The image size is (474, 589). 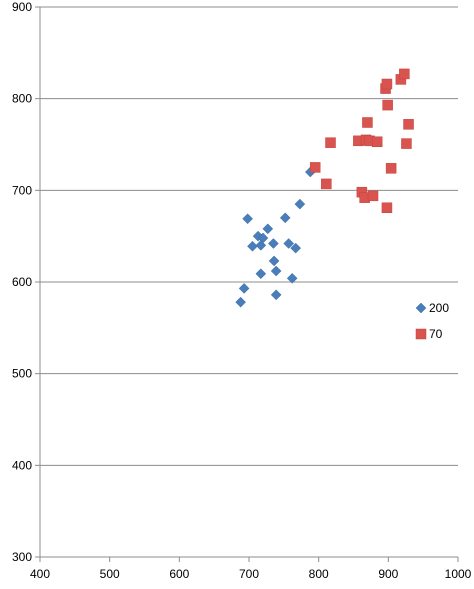 I want to click on x-tick-label: 600, so click(x=179, y=574).